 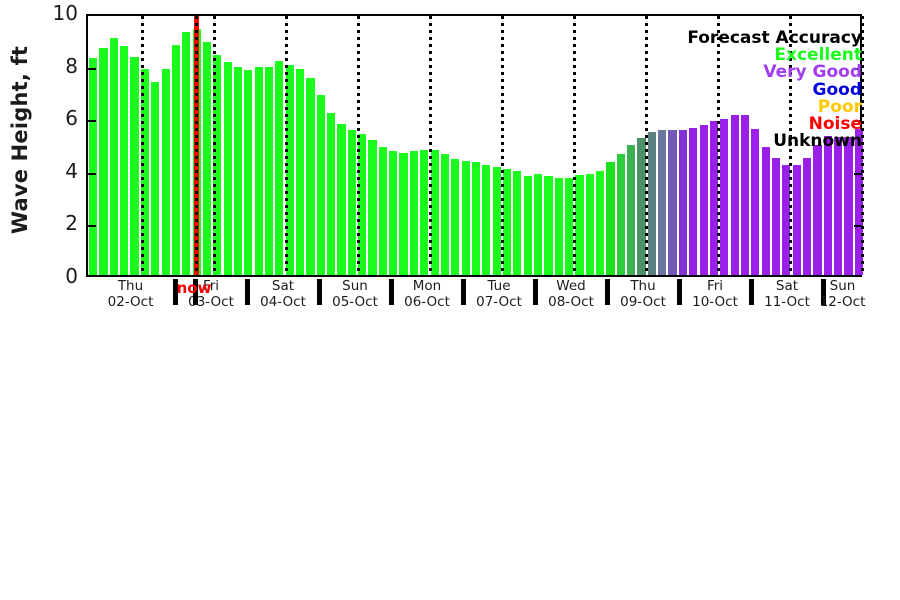 I want to click on now-separator, so click(x=195, y=292).